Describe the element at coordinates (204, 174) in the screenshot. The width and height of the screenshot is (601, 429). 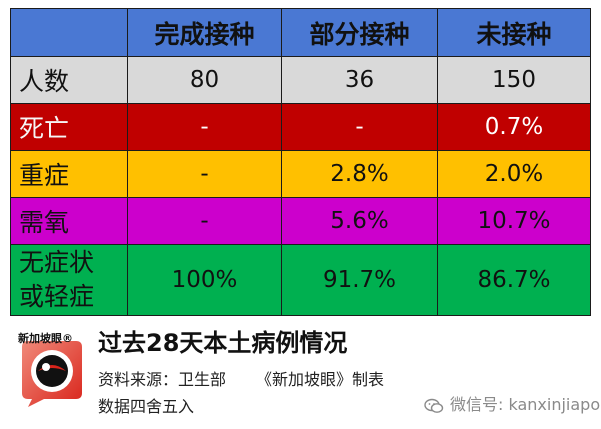
I see `cell-severe-fully: -` at that location.